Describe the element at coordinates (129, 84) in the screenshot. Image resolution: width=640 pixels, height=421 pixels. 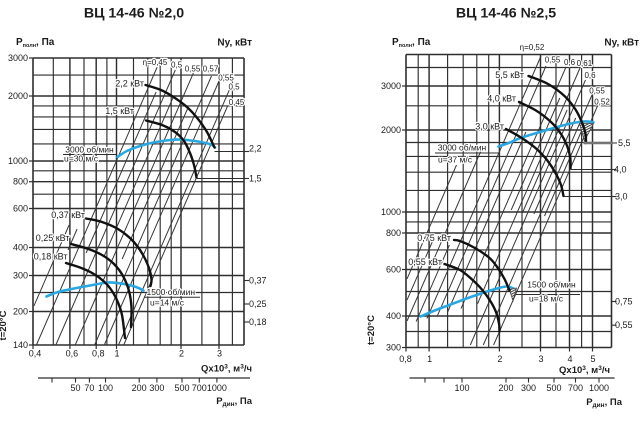
I see `svg-text: 2,2 кВт` at that location.